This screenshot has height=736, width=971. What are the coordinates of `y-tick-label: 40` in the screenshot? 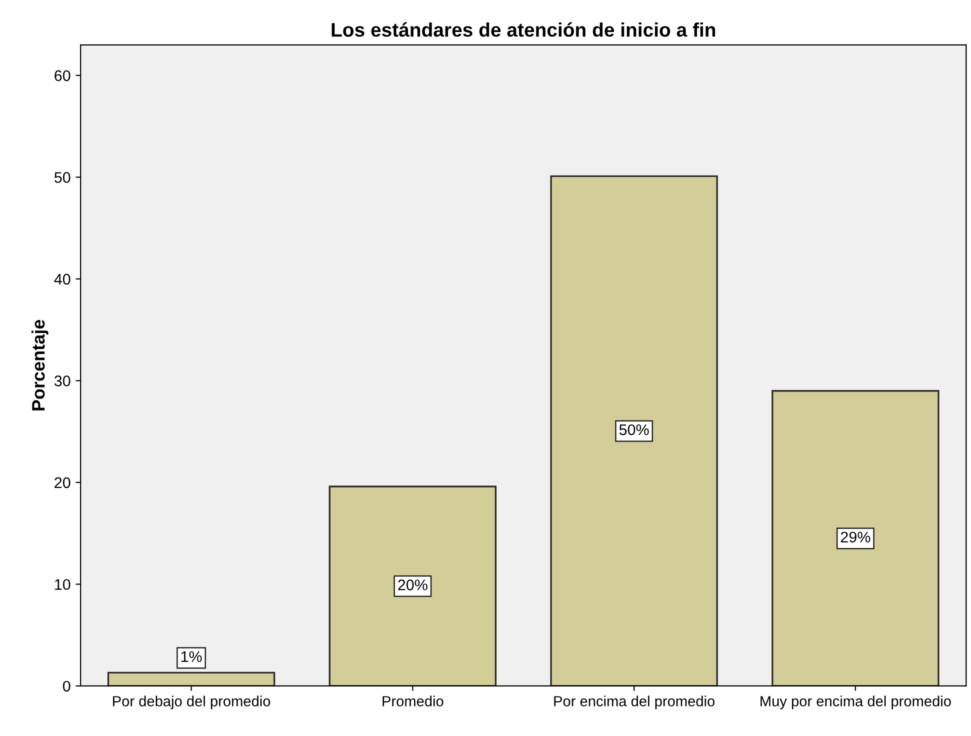 It's located at (62, 279).